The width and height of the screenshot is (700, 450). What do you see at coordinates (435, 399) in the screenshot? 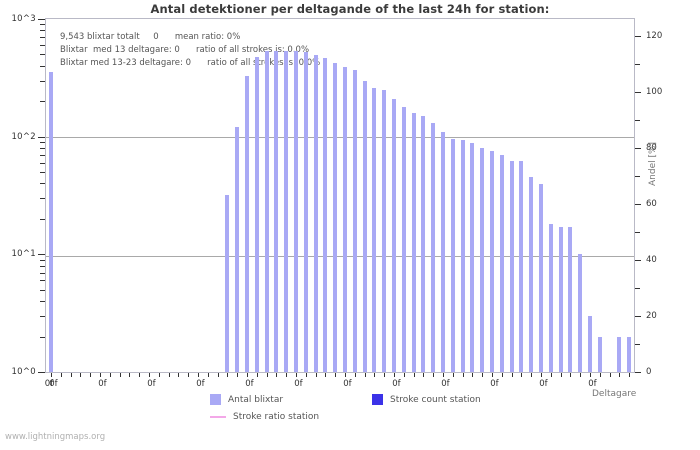
I see `legend-item-label: Stroke count station` at bounding box center [435, 399].